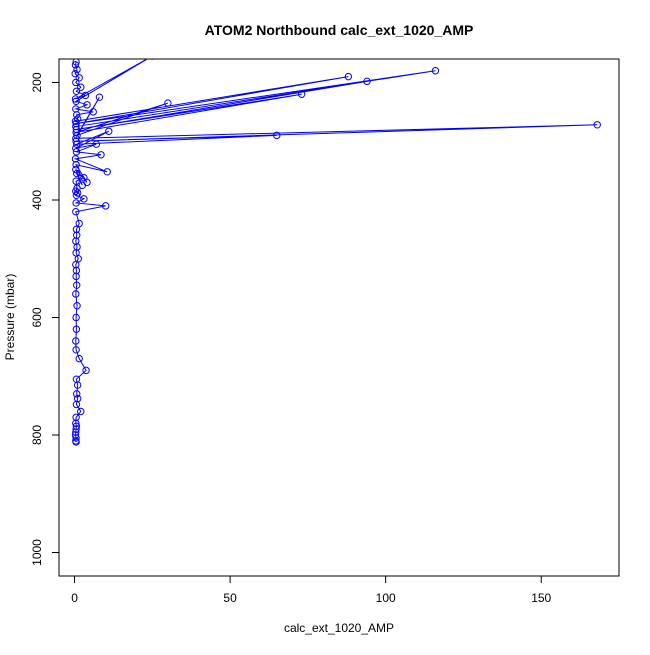  Describe the element at coordinates (37, 317) in the screenshot. I see `y-tick-label: 600` at that location.